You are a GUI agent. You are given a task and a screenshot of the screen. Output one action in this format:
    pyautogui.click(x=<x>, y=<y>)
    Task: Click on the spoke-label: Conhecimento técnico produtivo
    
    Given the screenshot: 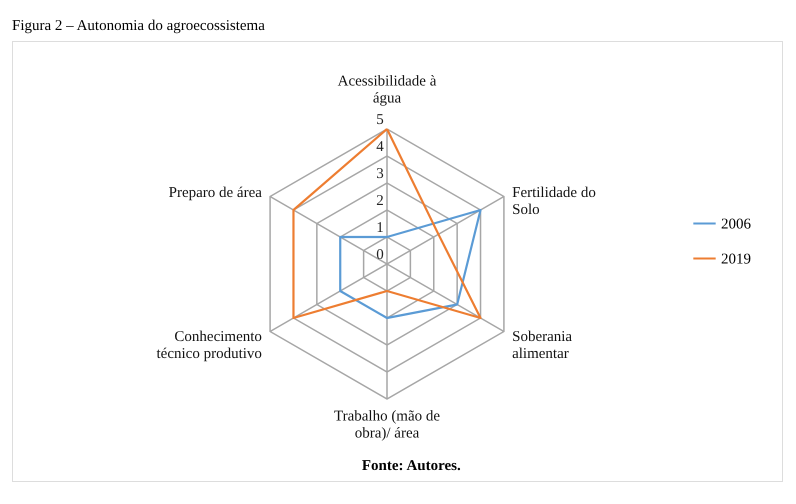 What is the action you would take?
    pyautogui.click(x=209, y=345)
    